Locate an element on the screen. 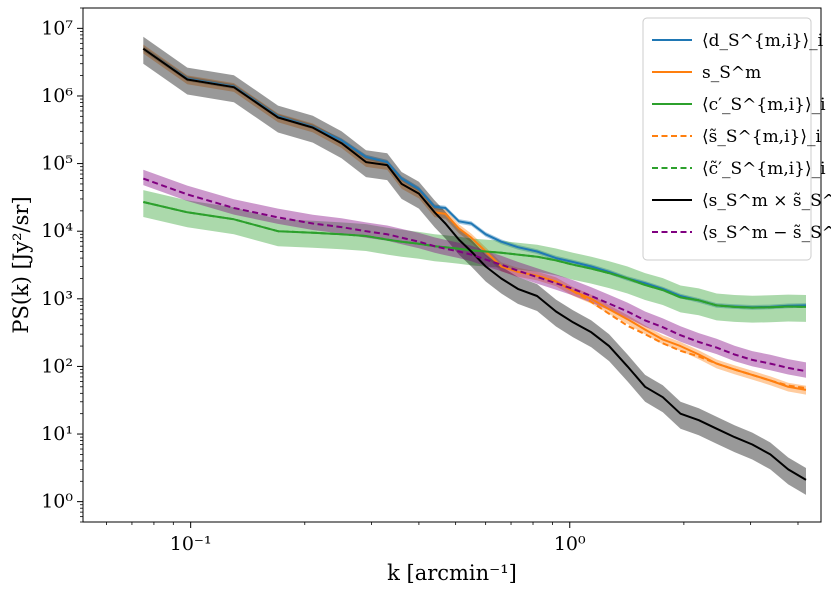 The height and width of the screenshot is (596, 831). legend-entry-label: s_S^m is located at coordinates (731, 73).